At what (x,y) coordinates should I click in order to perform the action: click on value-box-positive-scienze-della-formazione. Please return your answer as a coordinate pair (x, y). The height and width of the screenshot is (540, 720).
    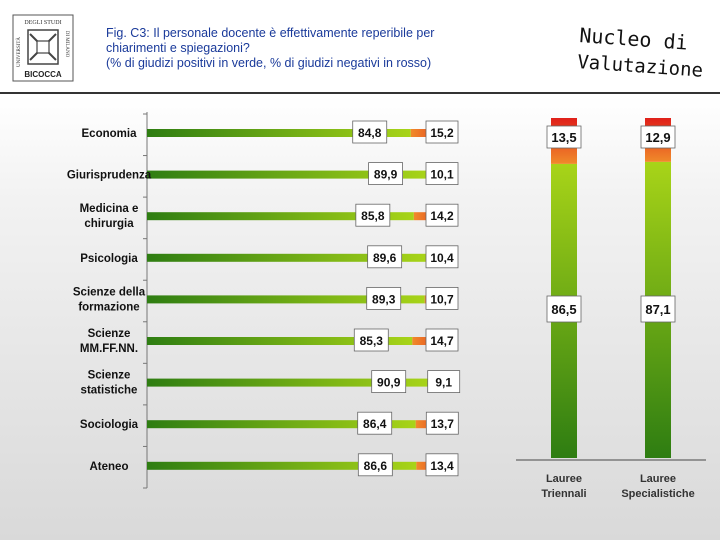
    Looking at the image, I should click on (384, 298).